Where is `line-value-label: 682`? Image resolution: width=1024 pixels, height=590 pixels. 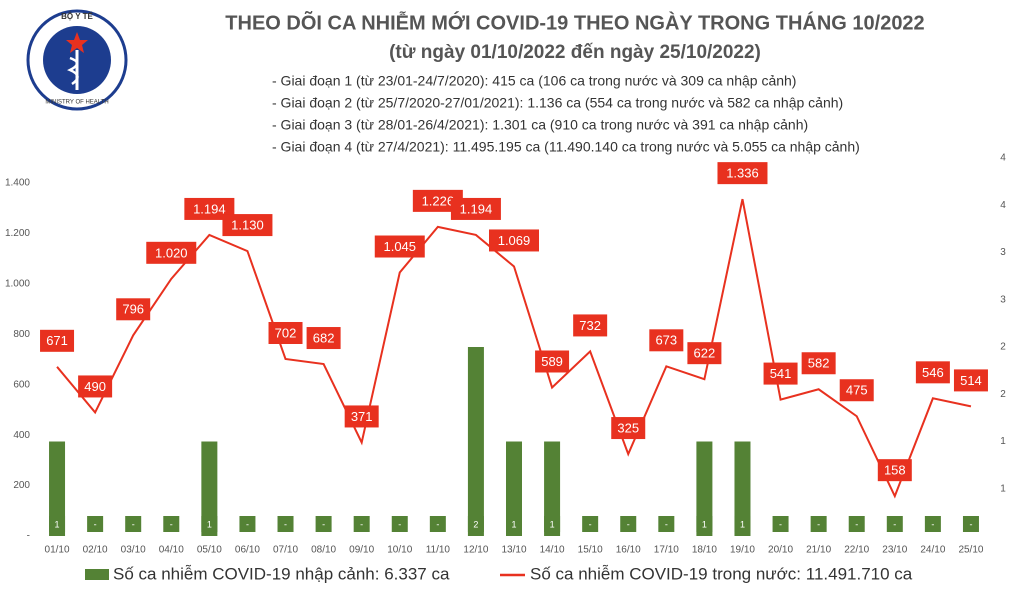
line-value-label: 682 is located at coordinates (324, 337).